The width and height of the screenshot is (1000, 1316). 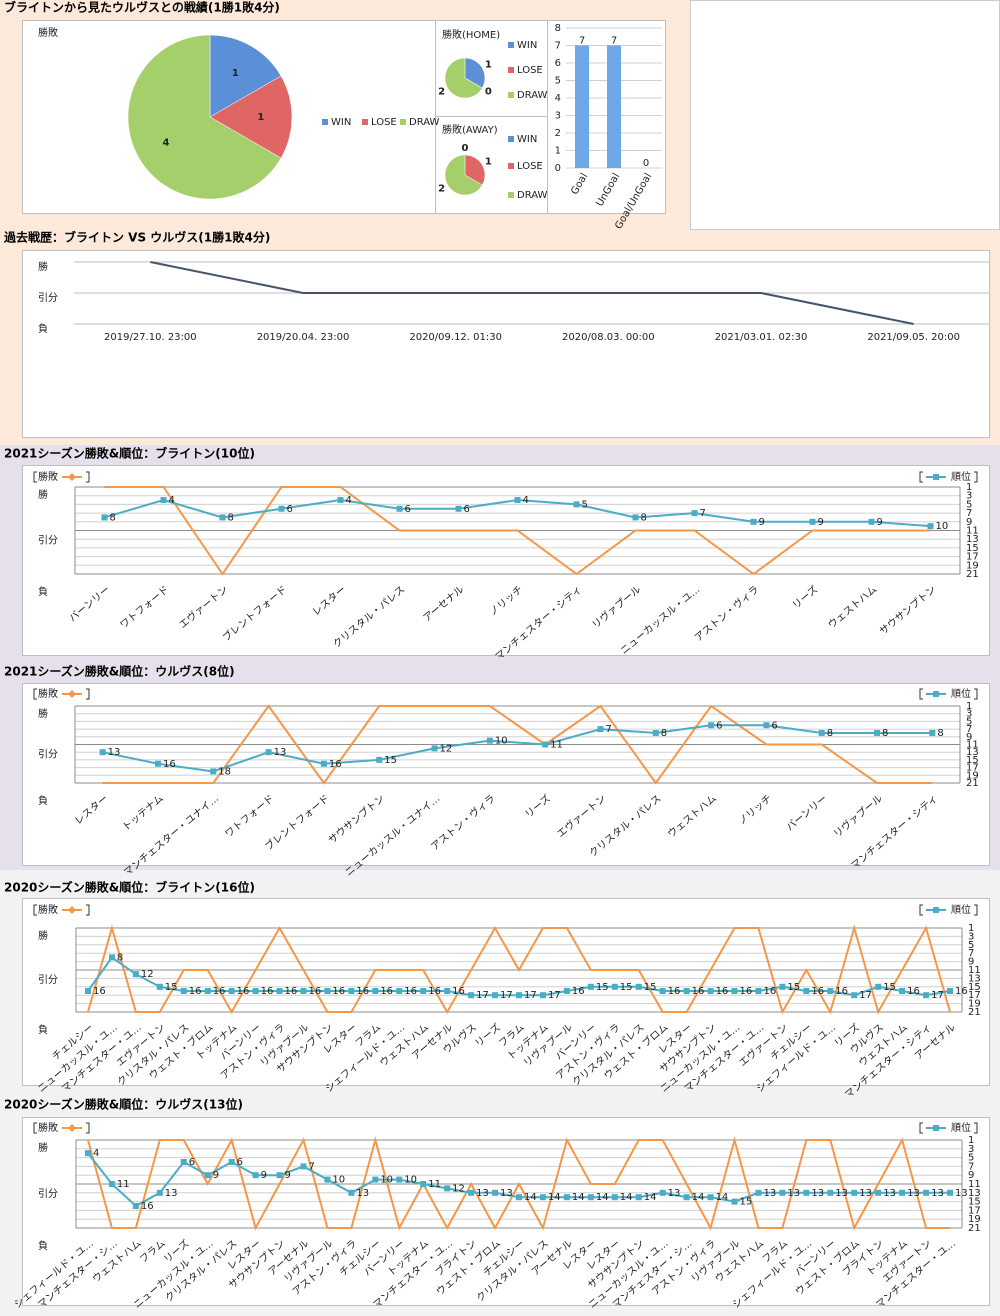 What do you see at coordinates (48, 1194) in the screenshot?
I see `y-tick-label: 引分` at bounding box center [48, 1194].